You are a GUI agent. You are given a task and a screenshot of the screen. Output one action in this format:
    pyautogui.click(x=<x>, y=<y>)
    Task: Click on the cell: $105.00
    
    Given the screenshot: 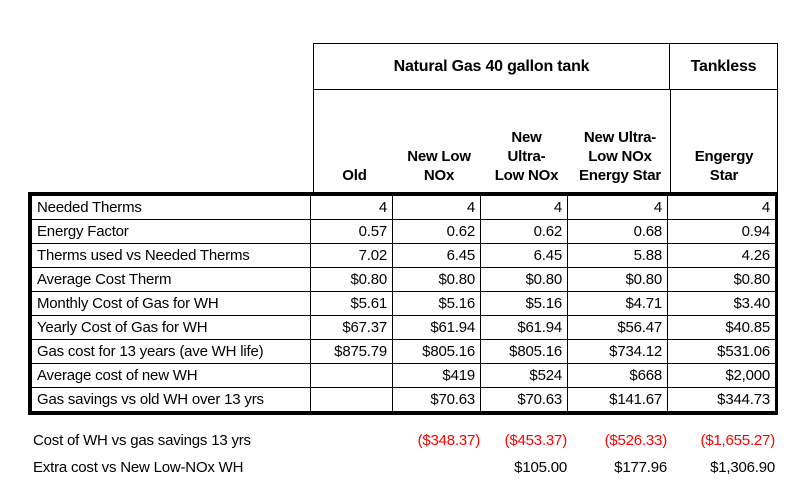 What is the action you would take?
    pyautogui.click(x=540, y=467)
    